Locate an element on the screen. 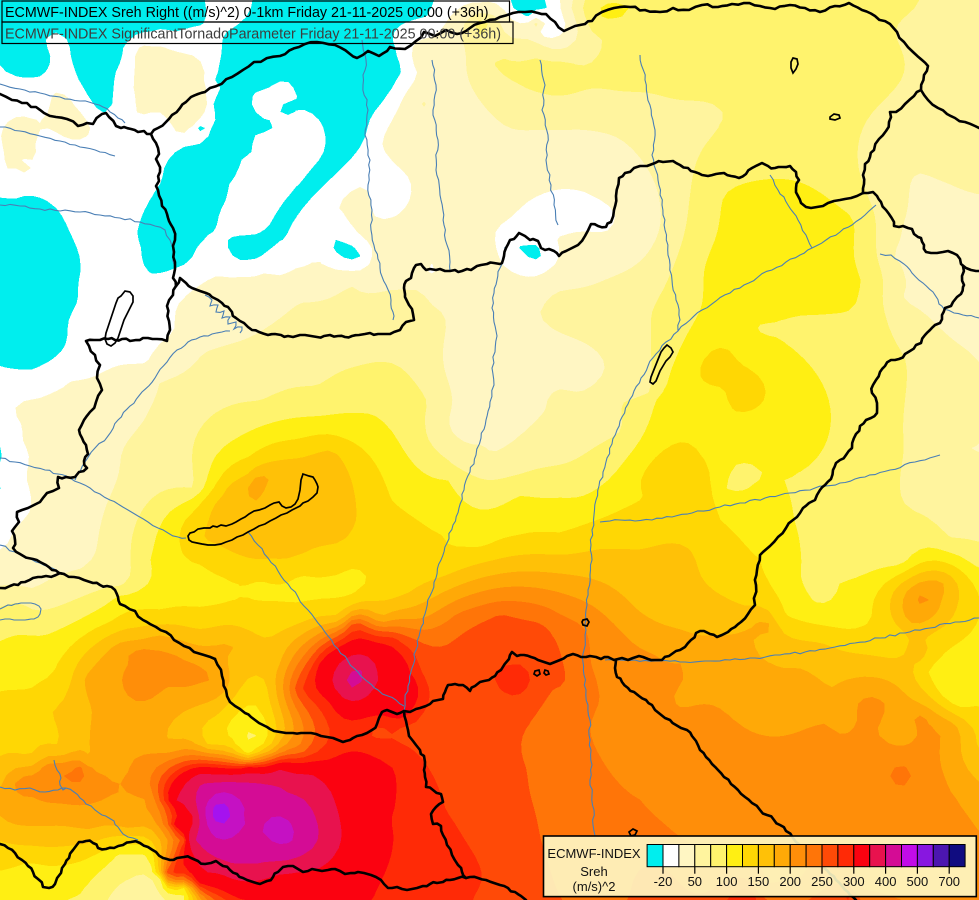 The height and width of the screenshot is (900, 979). svg-text: 100 is located at coordinates (727, 881).